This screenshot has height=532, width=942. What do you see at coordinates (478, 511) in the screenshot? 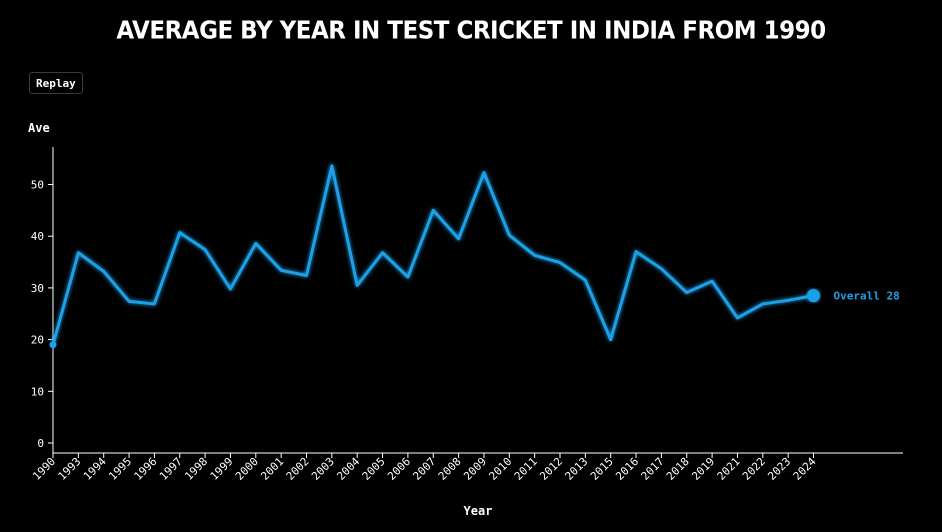
I see `x-axis-title: Year` at bounding box center [478, 511].